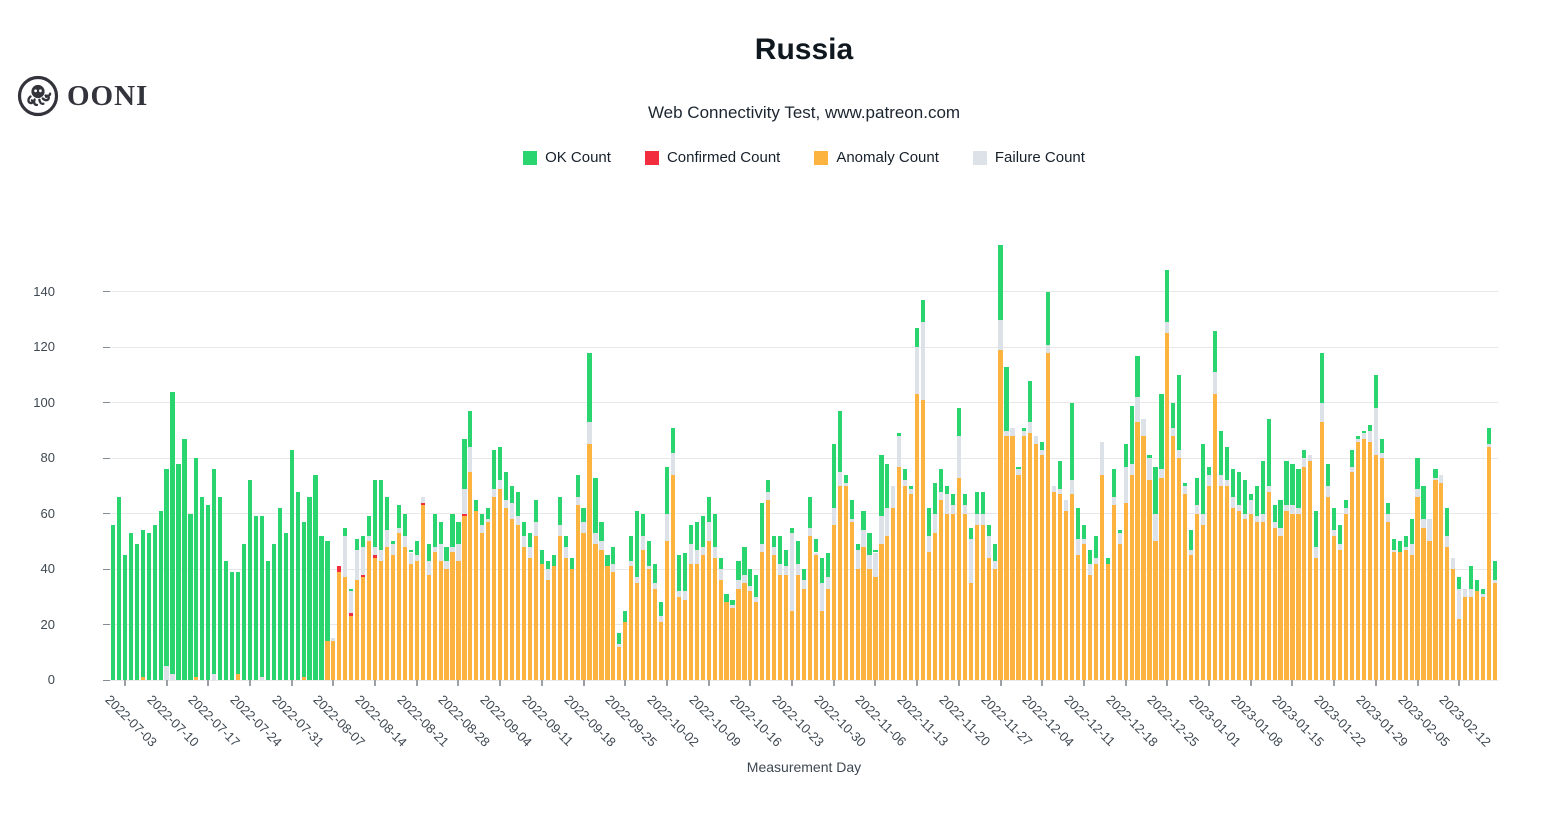 The width and height of the screenshot is (1543, 823). What do you see at coordinates (712, 157) in the screenshot?
I see `legend-item-confirmed: Confirmed Count` at bounding box center [712, 157].